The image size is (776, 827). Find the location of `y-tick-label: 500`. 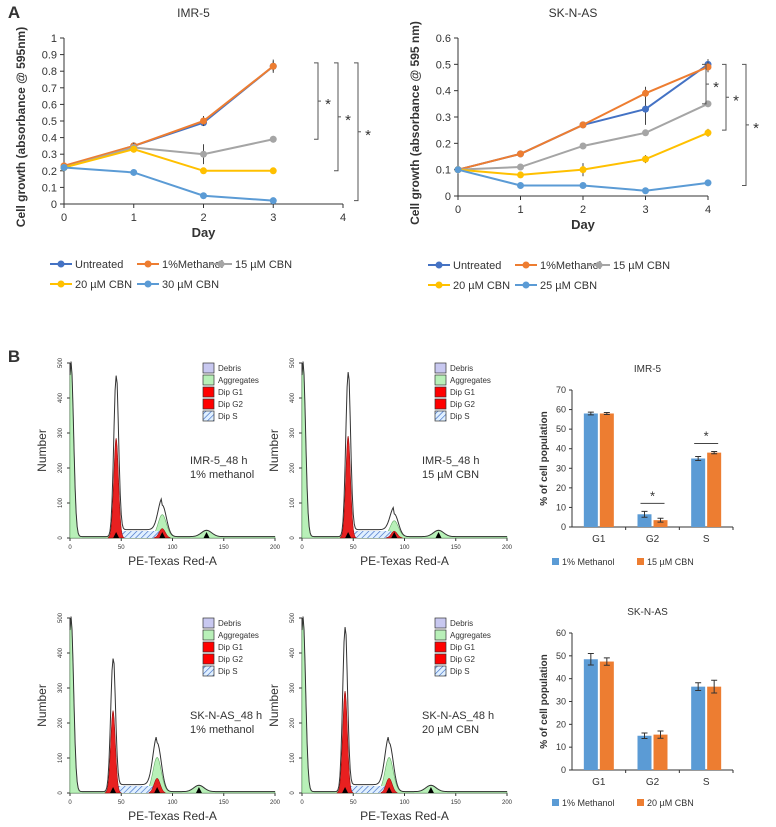

y-tick-label: 500 is located at coordinates (293, 617).